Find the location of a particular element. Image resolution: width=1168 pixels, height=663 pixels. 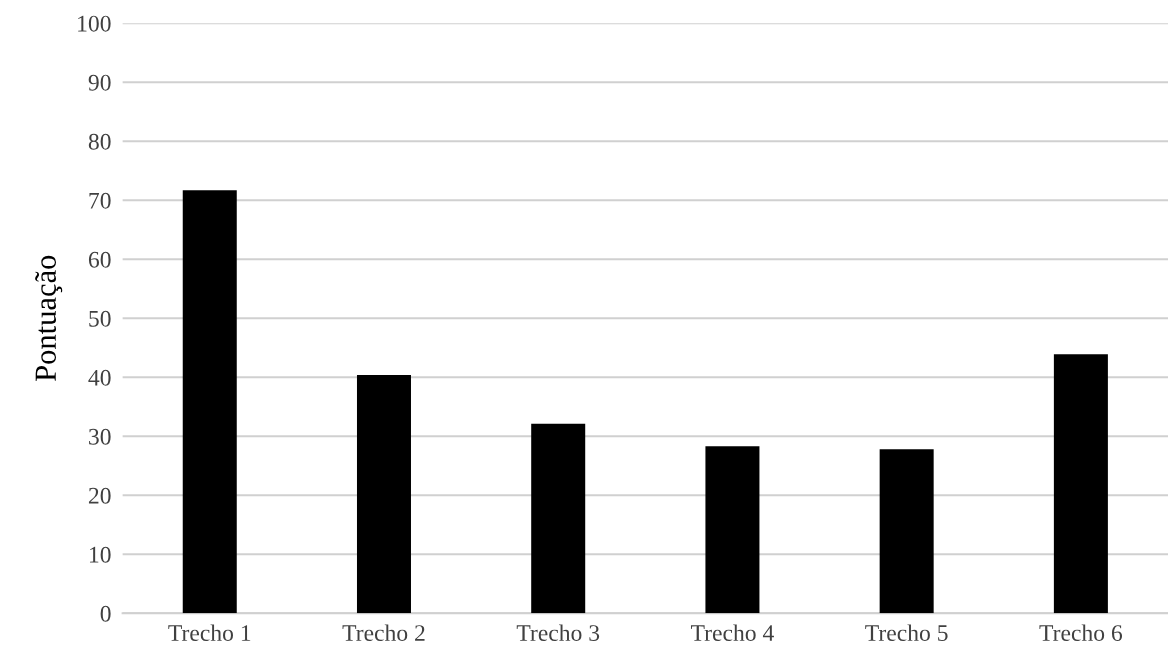

y-tick-label: 40 is located at coordinates (99, 377).